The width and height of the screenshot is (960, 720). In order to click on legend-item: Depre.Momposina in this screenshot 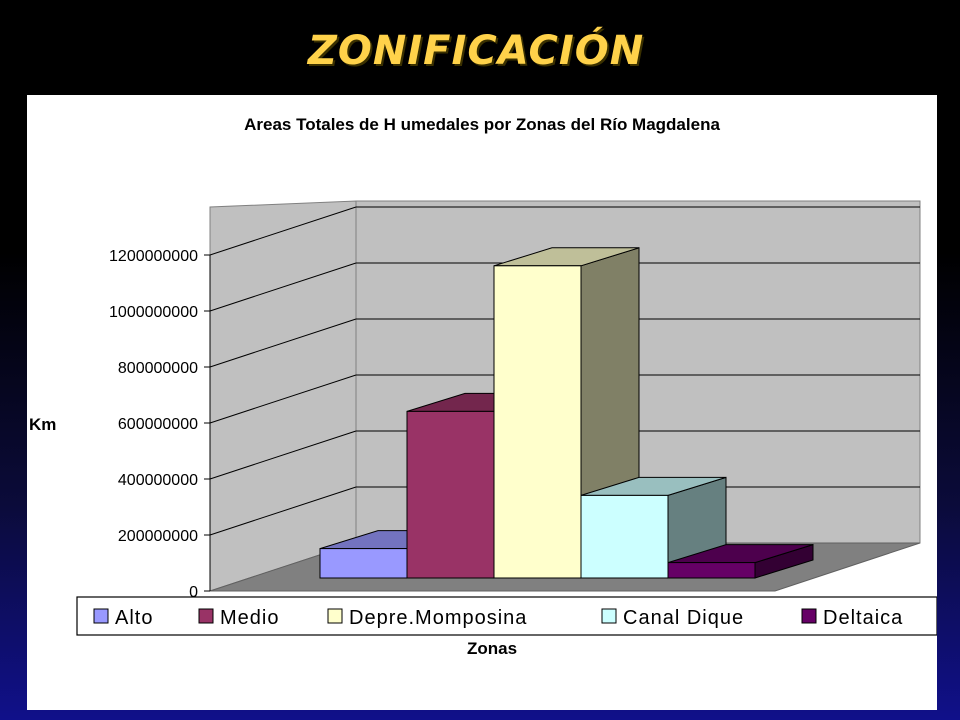, I will do `click(427, 618)`.